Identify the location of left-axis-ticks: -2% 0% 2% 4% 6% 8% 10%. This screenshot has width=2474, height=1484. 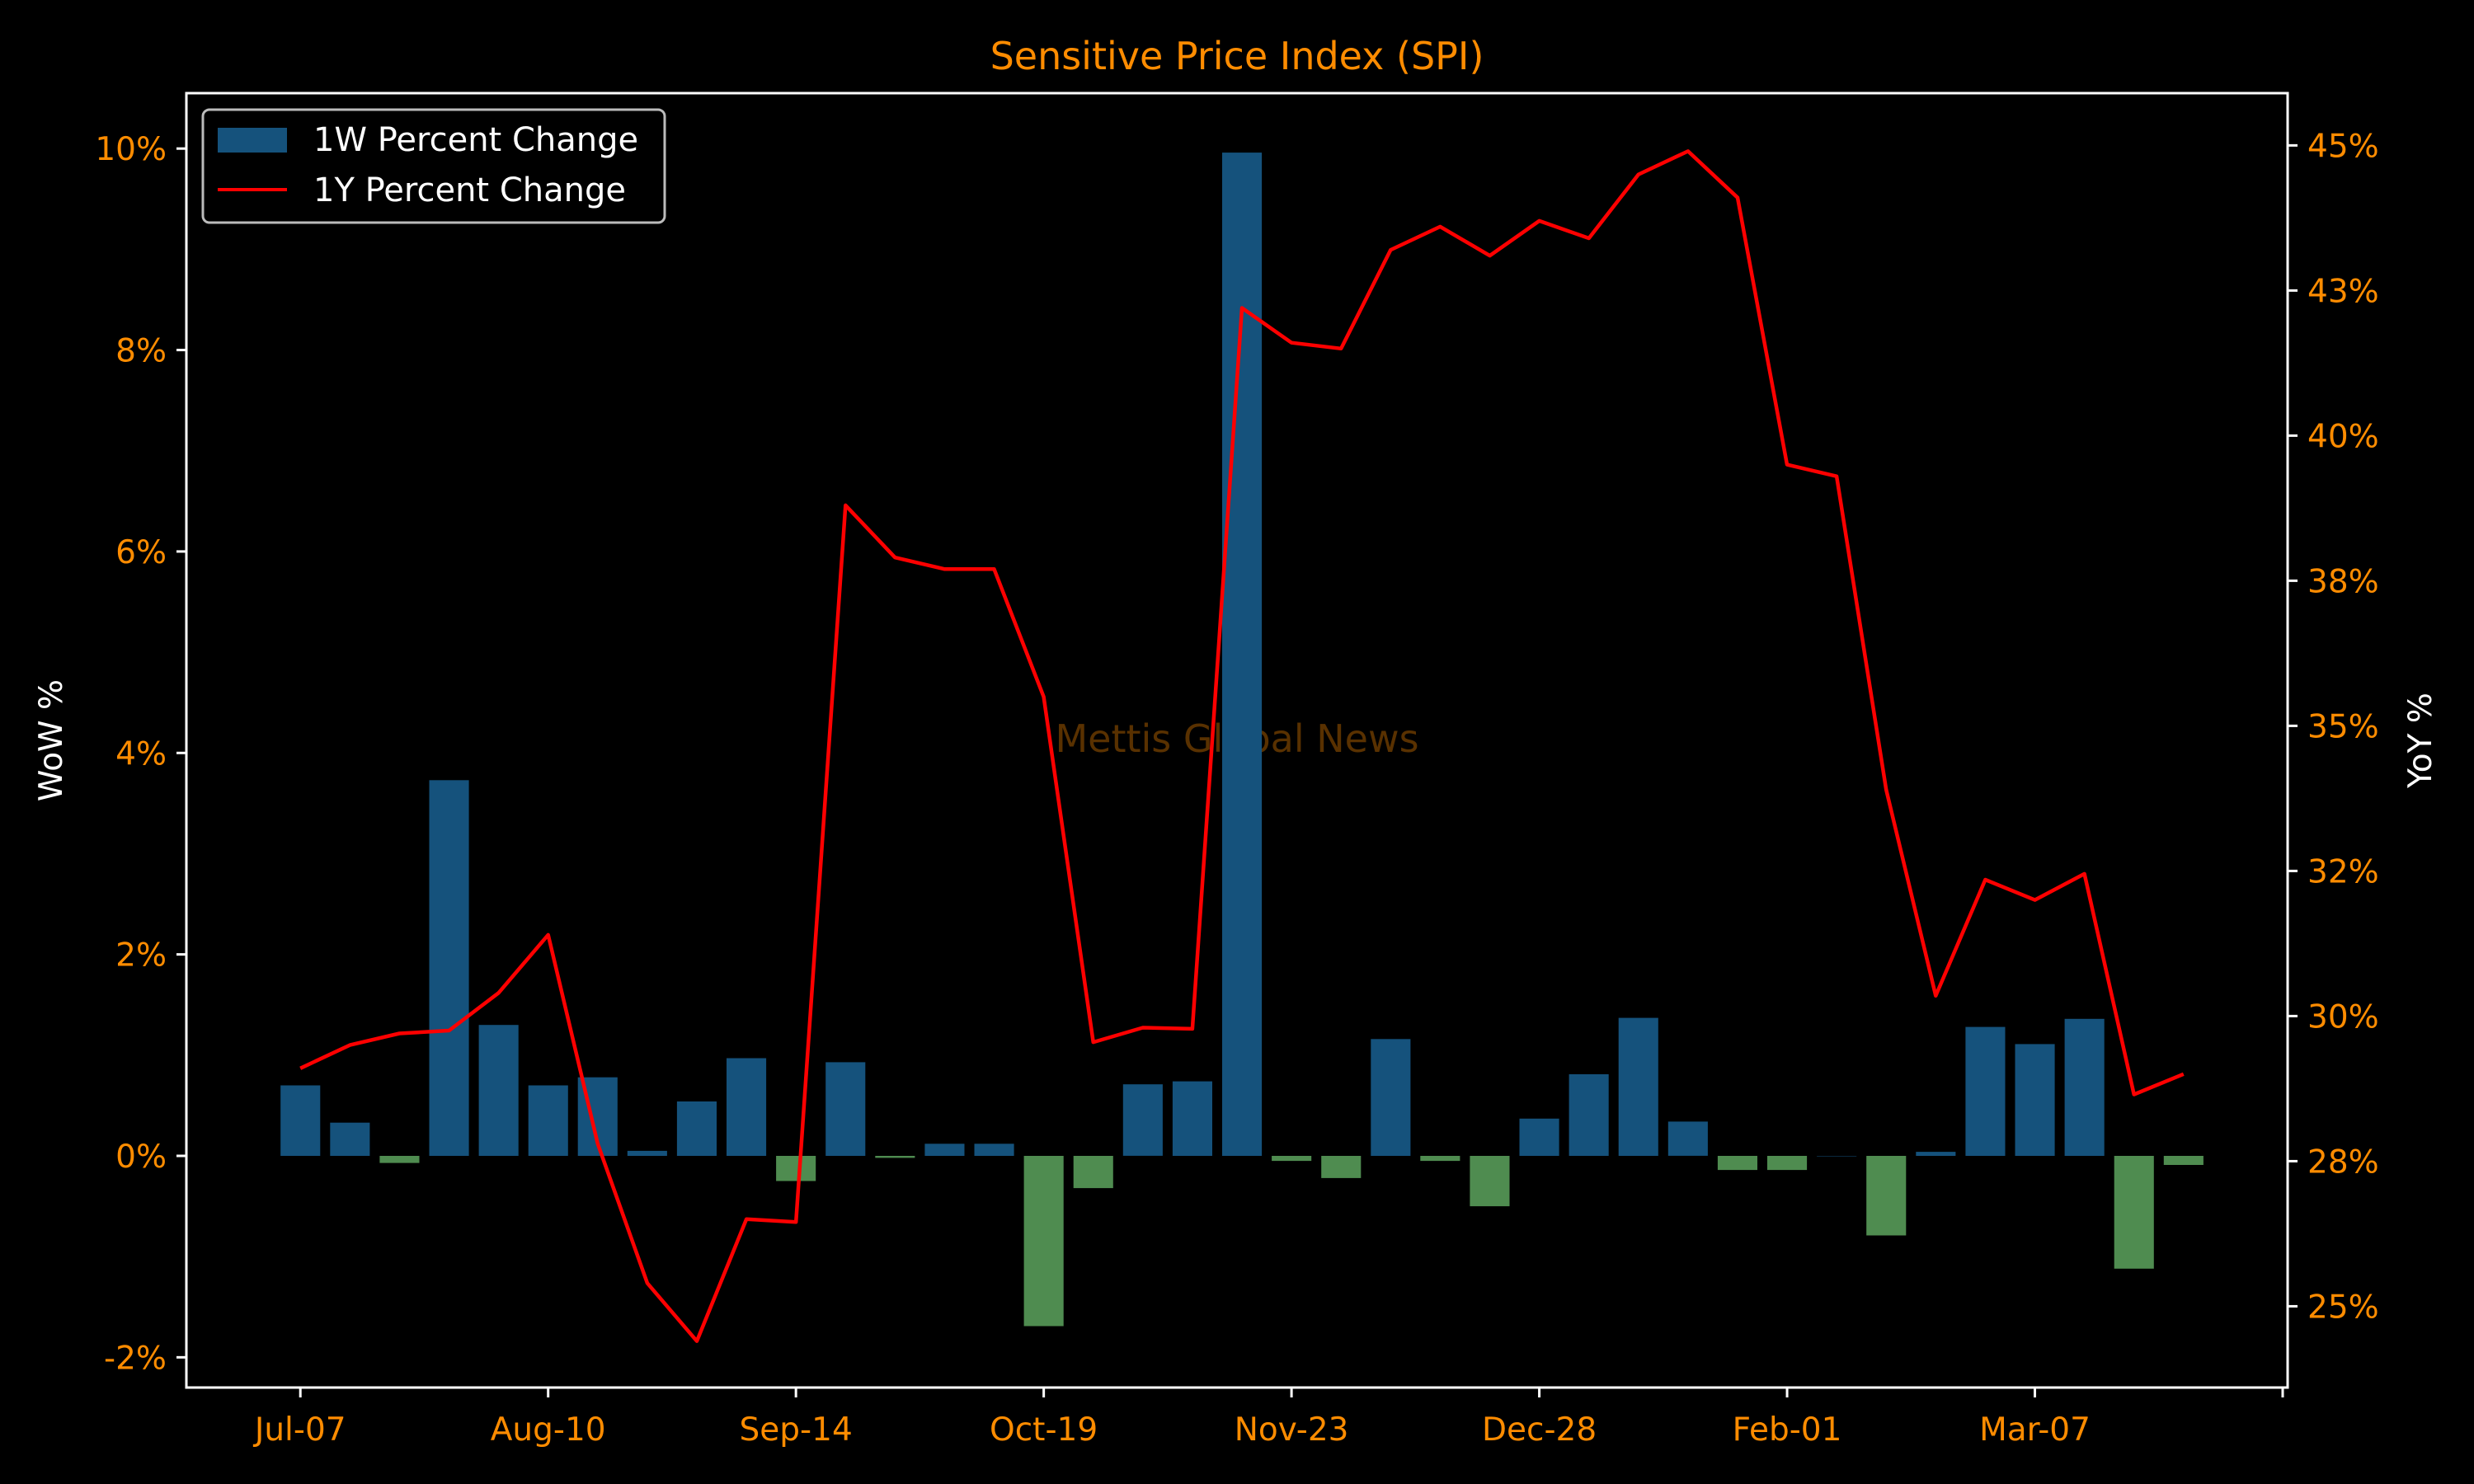
(140, 754).